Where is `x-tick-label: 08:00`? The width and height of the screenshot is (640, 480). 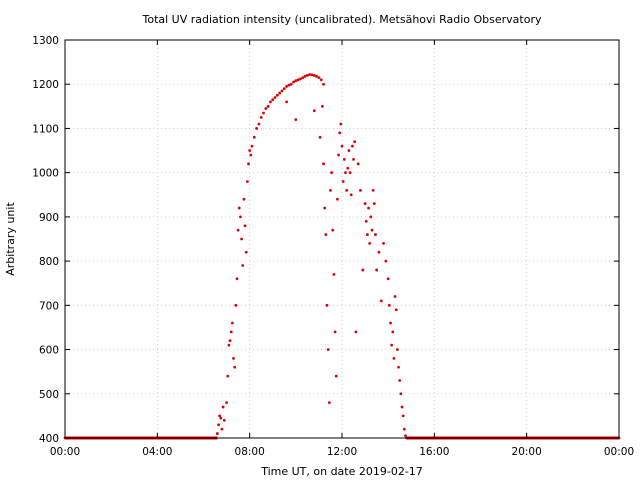 x-tick-label: 08:00 is located at coordinates (250, 452).